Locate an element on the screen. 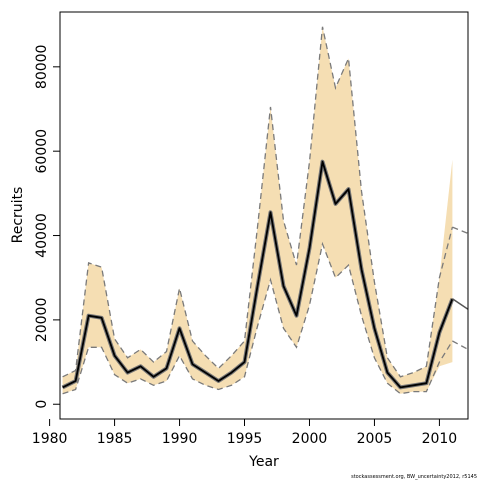 This screenshot has height=480, width=480. y-tick-label: 60000 is located at coordinates (42, 151).